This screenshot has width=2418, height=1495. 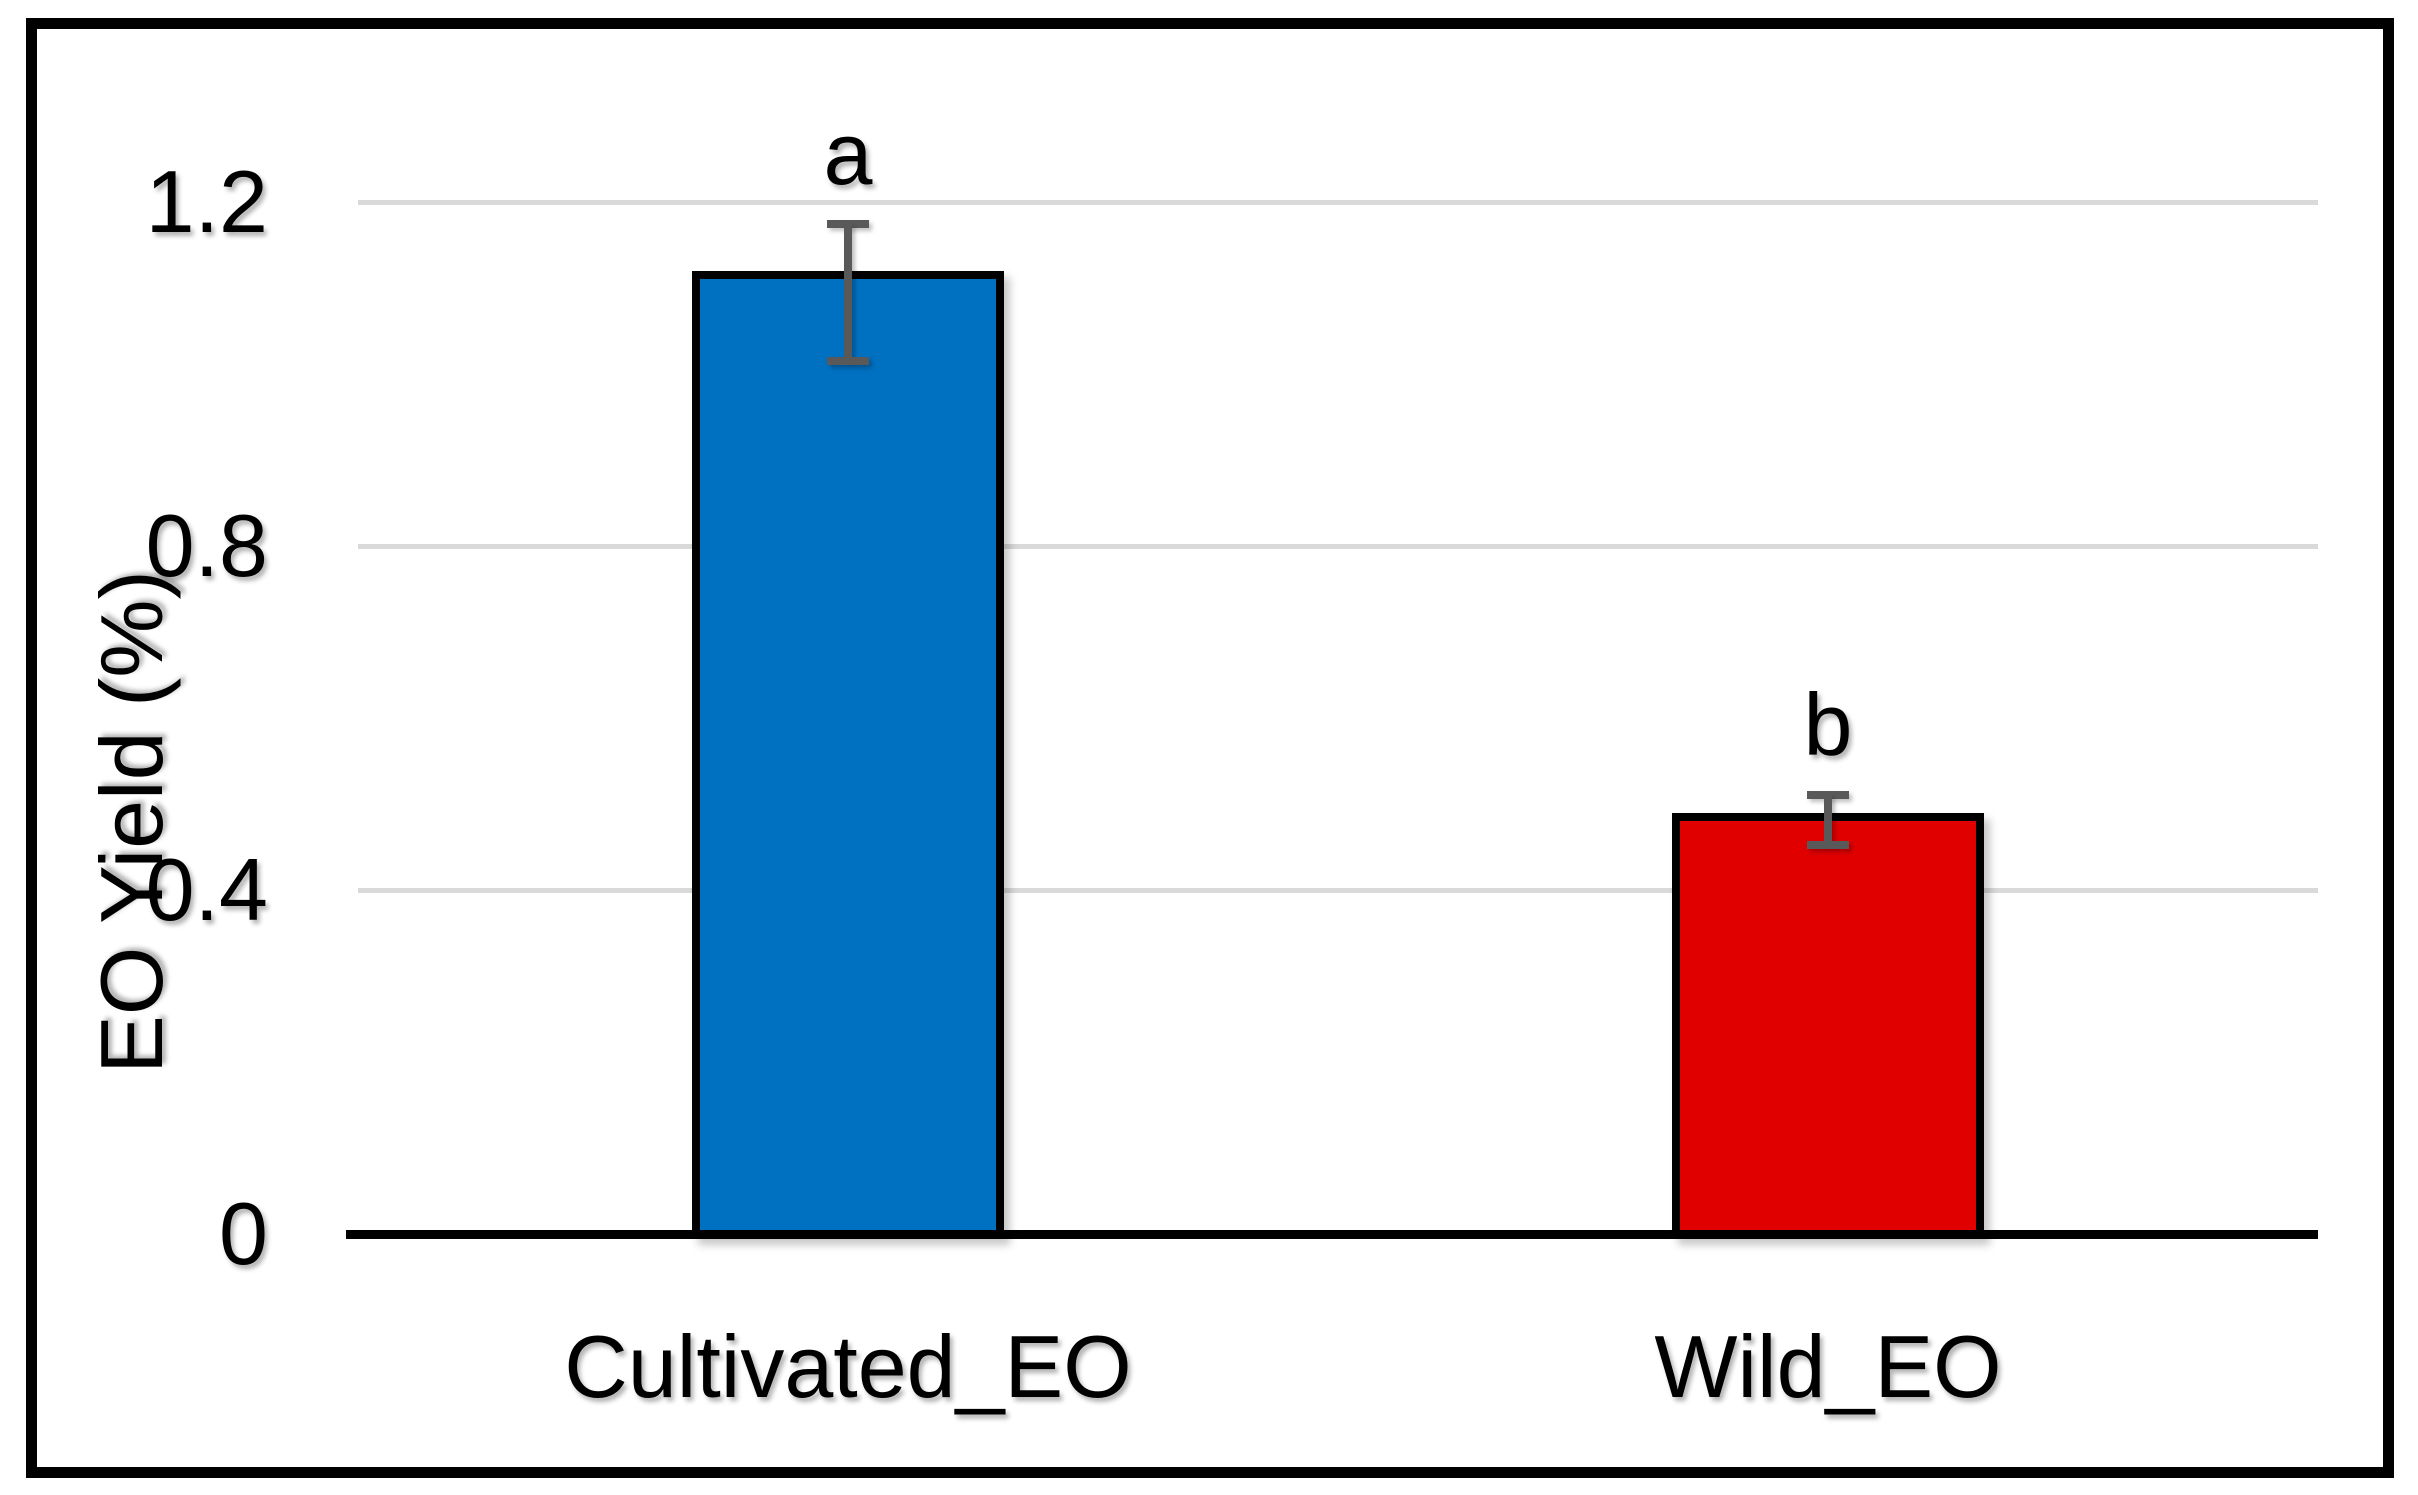 What do you see at coordinates (848, 1366) in the screenshot?
I see `x-category-label-cultivated-eo: Cultivated_EO` at bounding box center [848, 1366].